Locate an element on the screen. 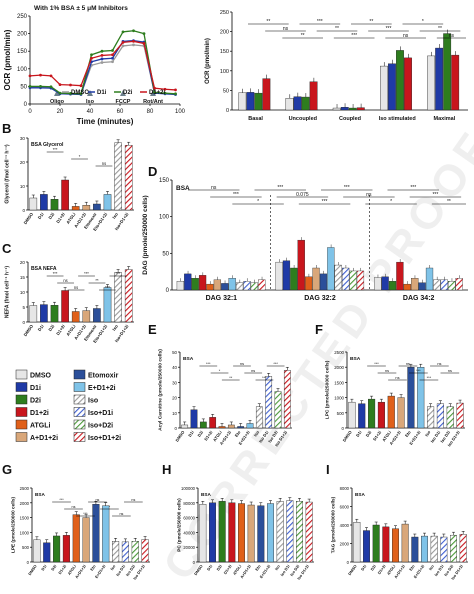  y-tick-label: 0 is located at coordinates (26, 105).